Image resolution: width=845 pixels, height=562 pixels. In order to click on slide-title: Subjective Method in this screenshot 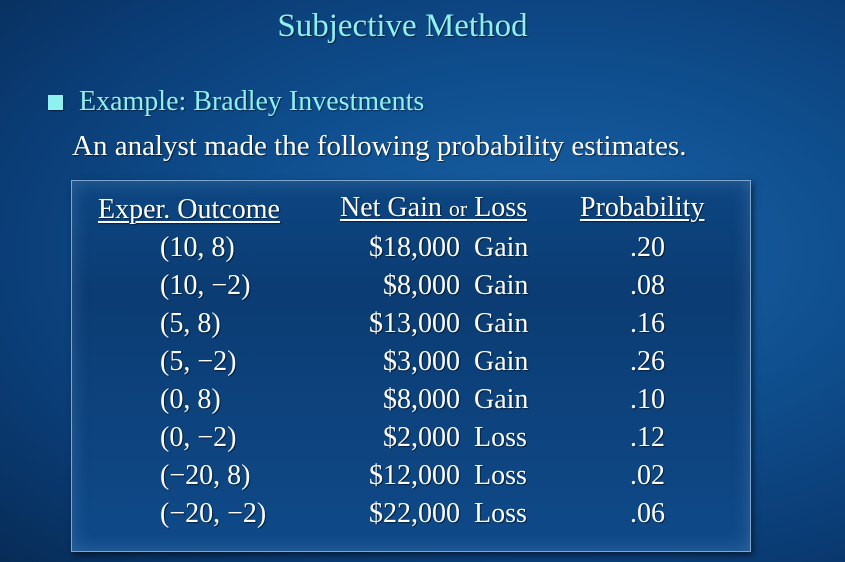, I will do `click(402, 26)`.